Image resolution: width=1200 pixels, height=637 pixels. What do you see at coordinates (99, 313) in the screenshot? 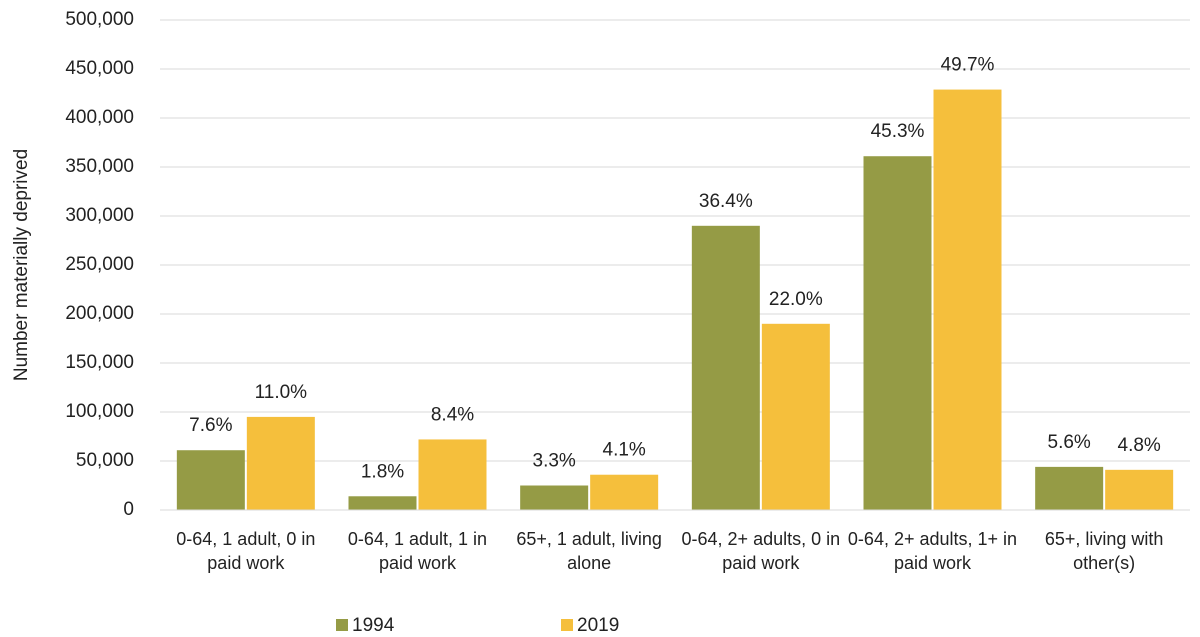
I see `y-tick-label: 200,000` at bounding box center [99, 313].